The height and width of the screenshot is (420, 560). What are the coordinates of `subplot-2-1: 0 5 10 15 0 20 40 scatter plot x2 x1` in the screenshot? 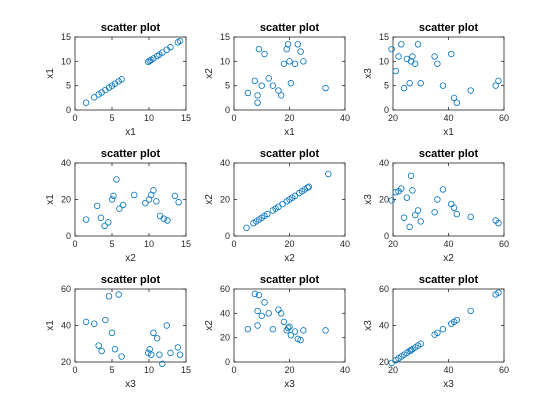 It's located at (118, 206).